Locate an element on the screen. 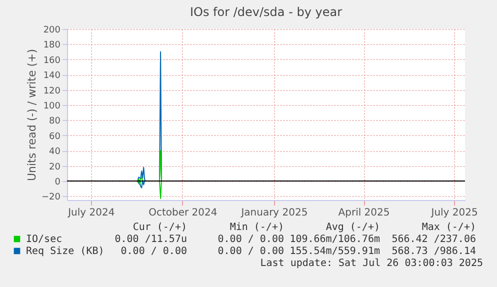  y-tick-label: 160 is located at coordinates (52, 61).